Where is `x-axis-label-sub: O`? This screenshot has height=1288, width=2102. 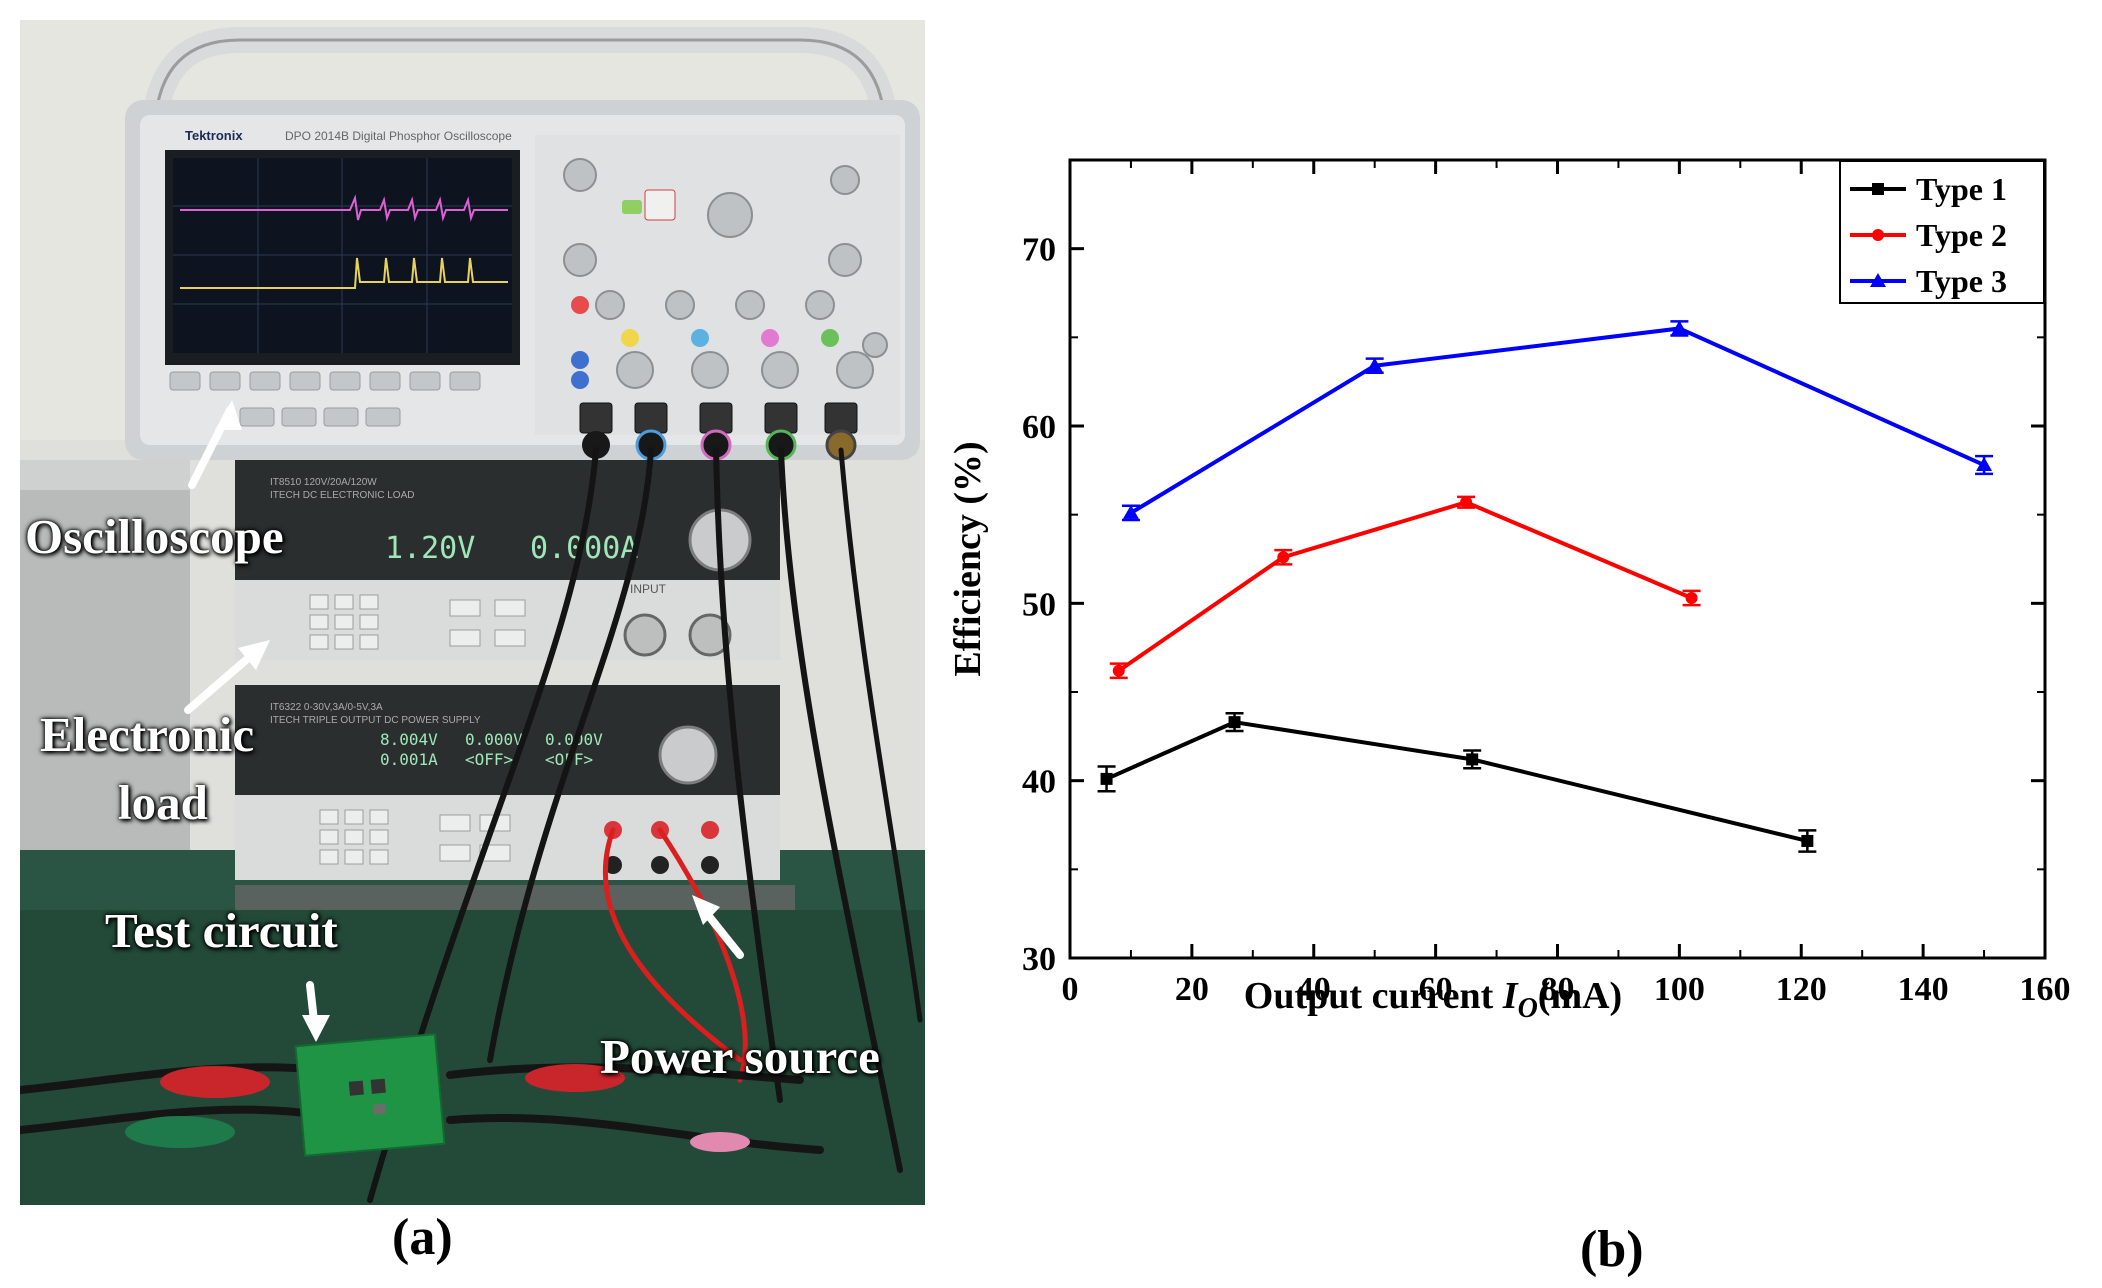 x-axis-label-sub: O is located at coordinates (1528, 1008).